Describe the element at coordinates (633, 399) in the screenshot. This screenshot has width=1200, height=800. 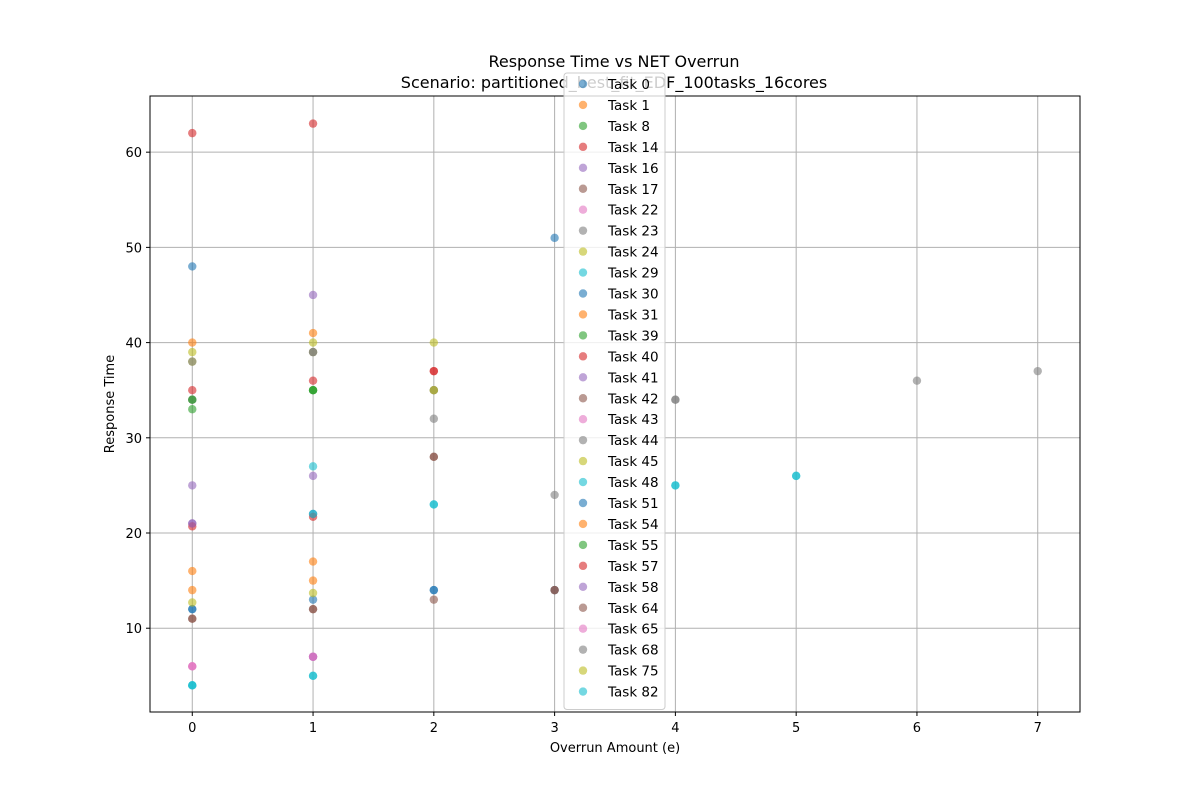
I see `legend-label: Task 42` at that location.